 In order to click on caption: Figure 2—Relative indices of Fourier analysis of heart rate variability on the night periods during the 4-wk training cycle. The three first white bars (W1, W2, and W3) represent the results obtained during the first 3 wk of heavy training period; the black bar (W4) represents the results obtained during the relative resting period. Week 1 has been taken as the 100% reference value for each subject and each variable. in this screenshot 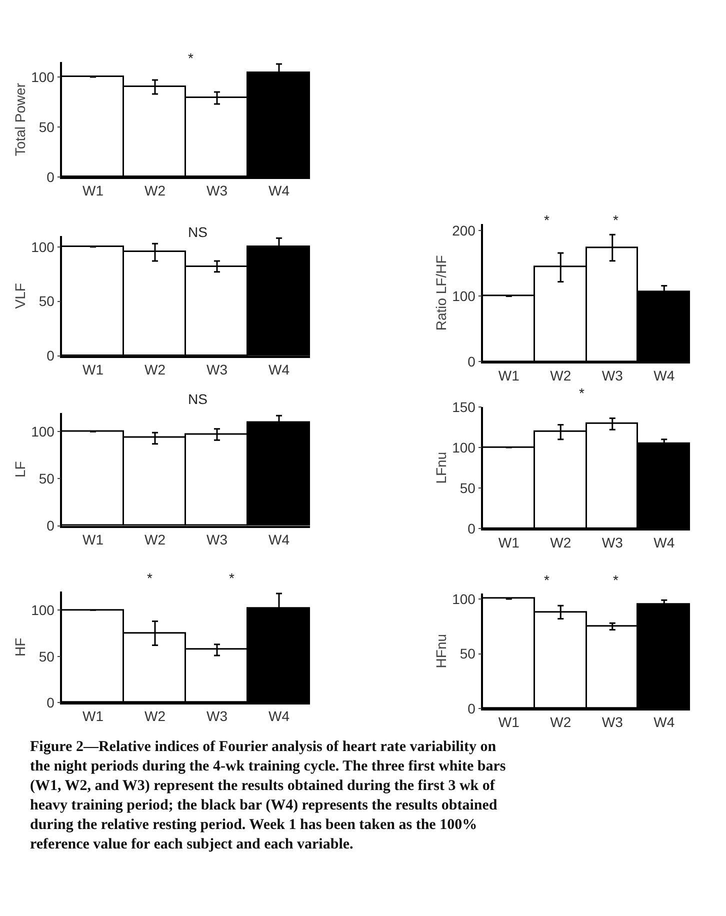, I will do `click(268, 795)`.